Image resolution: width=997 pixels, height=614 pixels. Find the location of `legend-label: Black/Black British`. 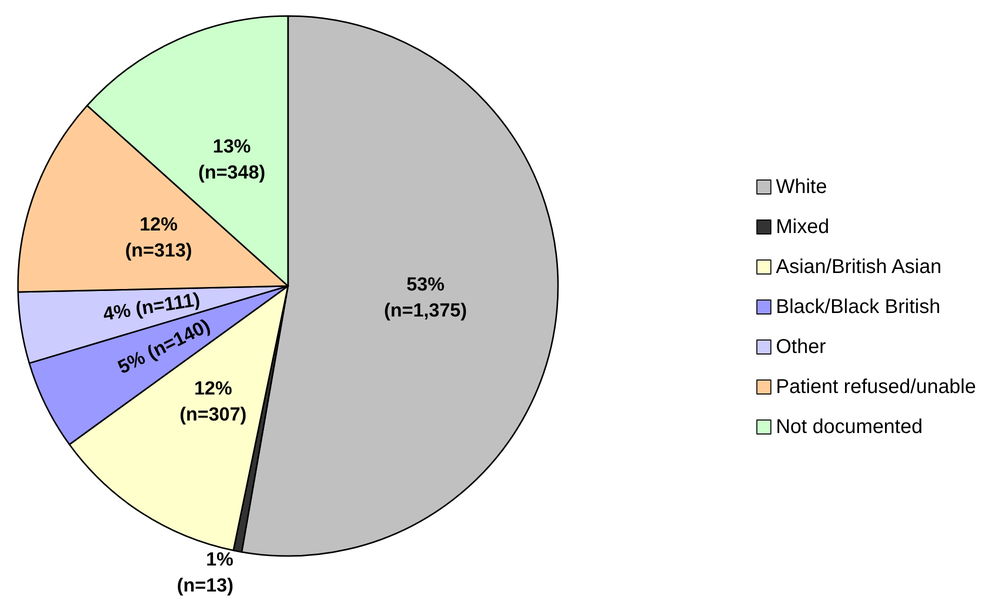

legend-label: Black/Black British is located at coordinates (858, 307).